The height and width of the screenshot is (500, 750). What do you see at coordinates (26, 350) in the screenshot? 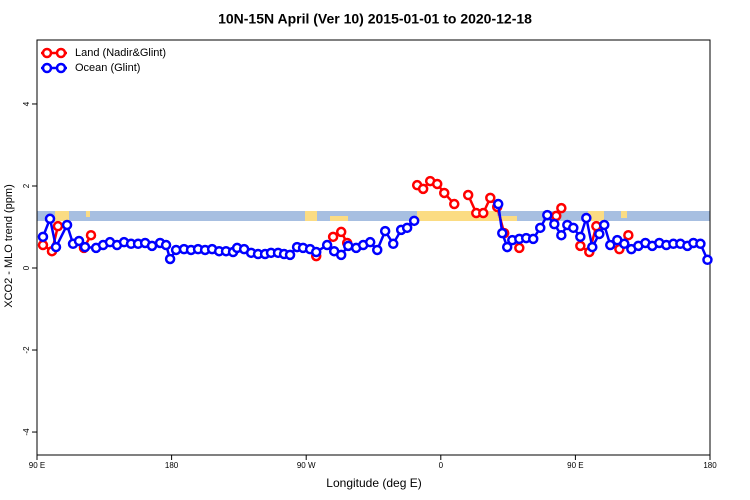
I see `y-tick-label: -2` at bounding box center [26, 350].